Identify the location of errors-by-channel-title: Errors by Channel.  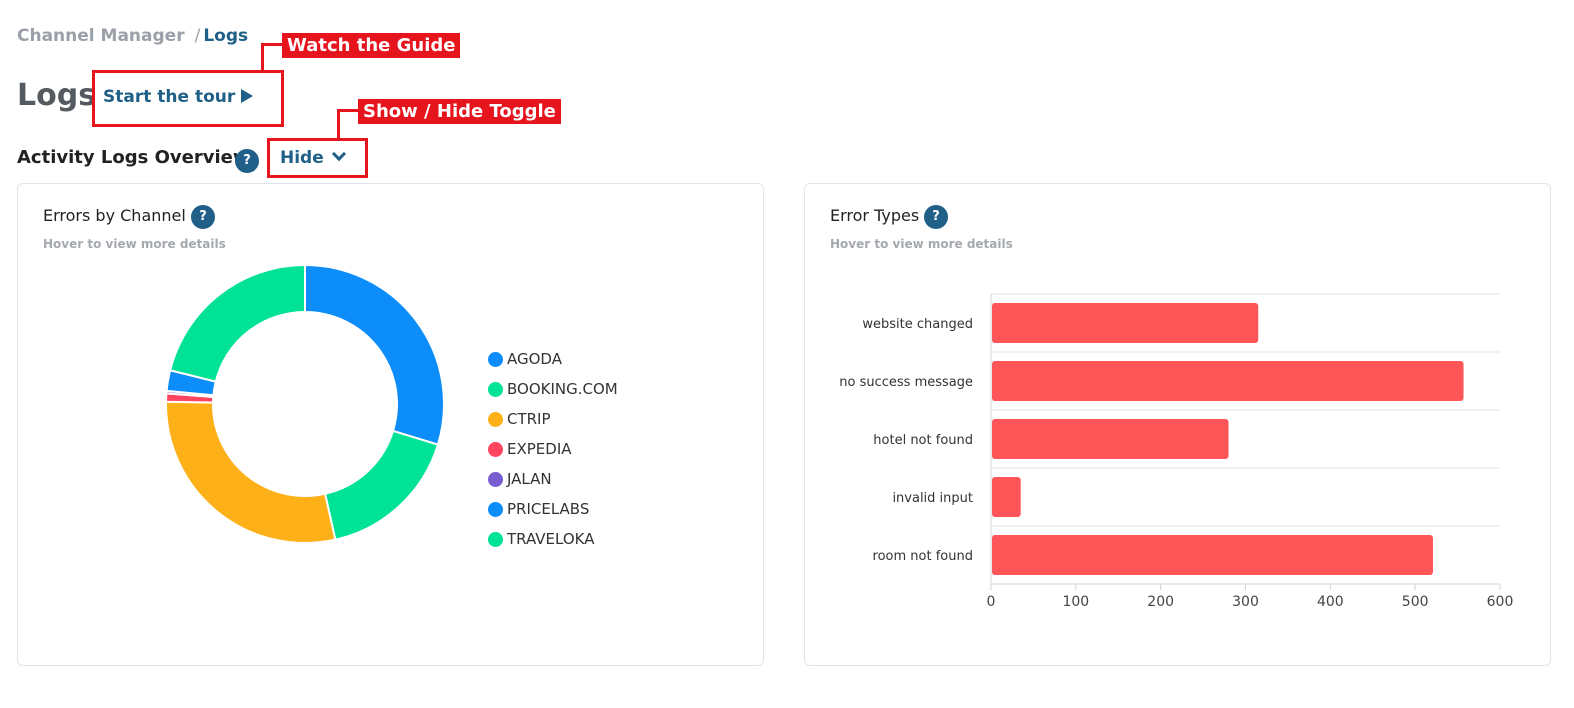
(114, 215).